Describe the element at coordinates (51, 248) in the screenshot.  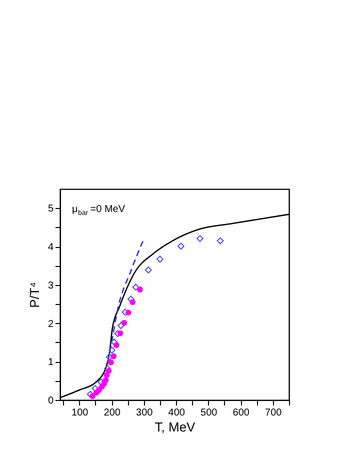
I see `y-tick-label: 4` at that location.